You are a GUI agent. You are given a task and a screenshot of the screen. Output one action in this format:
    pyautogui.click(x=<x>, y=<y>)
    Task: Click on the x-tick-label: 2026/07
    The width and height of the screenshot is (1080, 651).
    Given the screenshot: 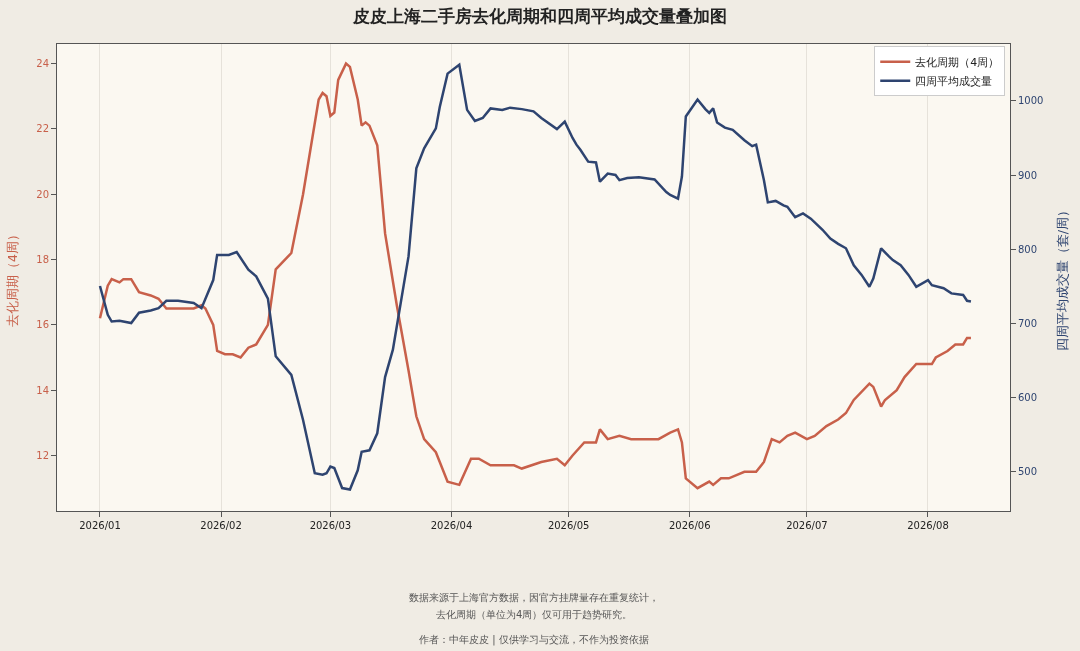 What is the action you would take?
    pyautogui.click(x=807, y=525)
    